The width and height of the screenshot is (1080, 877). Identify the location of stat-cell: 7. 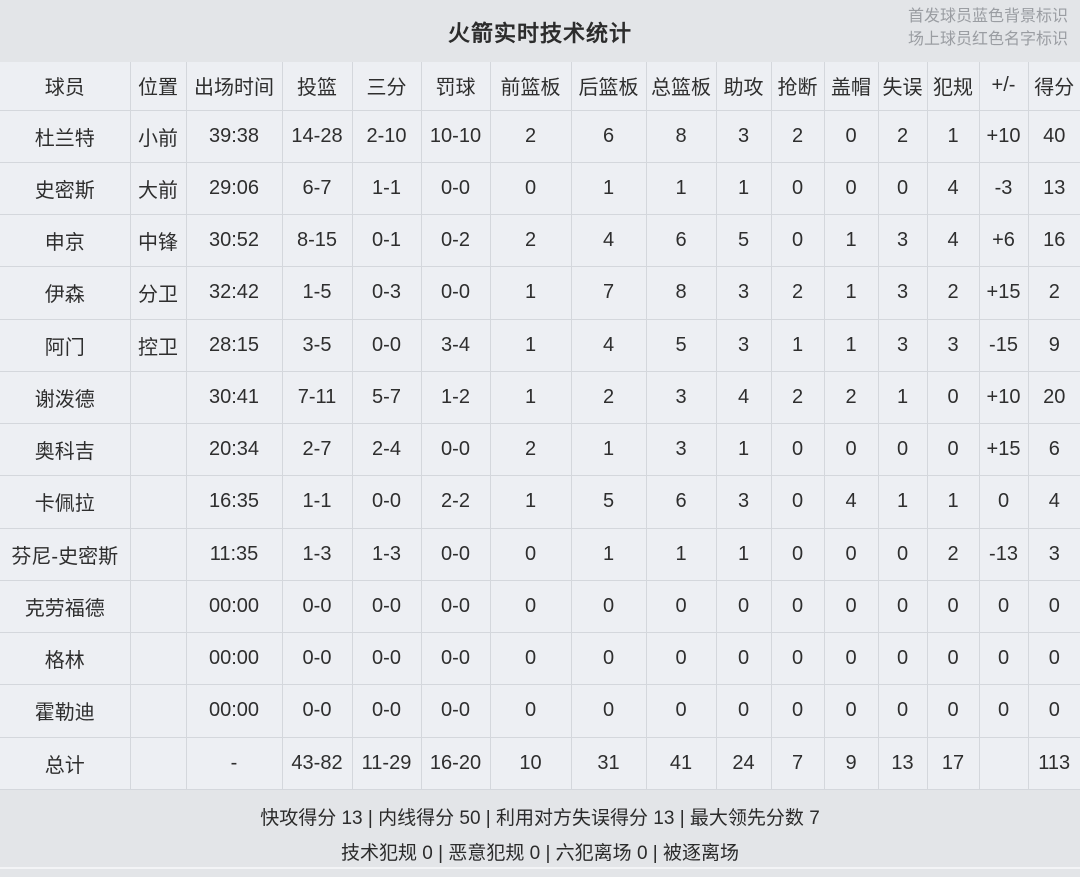
(609, 293).